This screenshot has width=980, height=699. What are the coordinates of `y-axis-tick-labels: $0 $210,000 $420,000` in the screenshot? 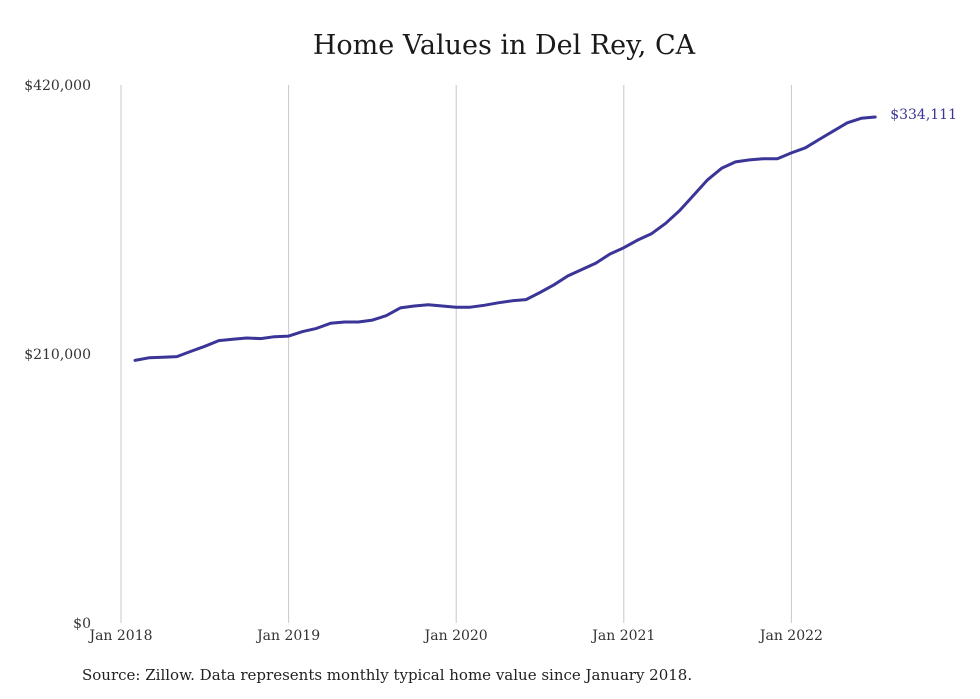 It's located at (57, 355).